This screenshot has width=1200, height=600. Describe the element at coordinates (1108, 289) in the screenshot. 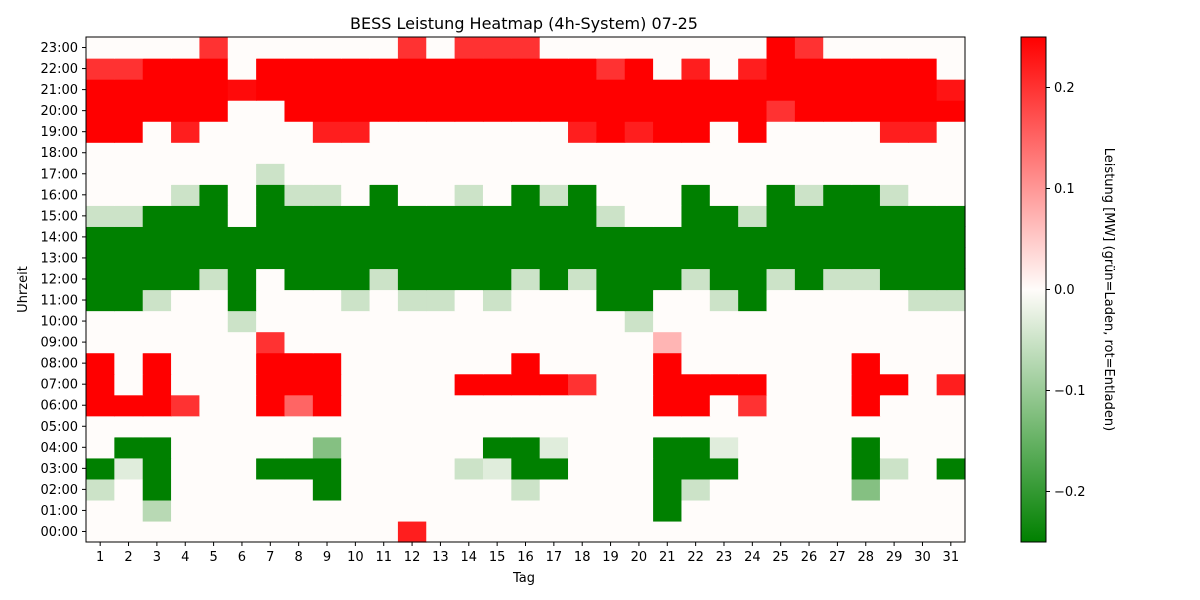

I see `colorbar-label: Leistung [MW] (grün=Laden, rot=Entladen)` at that location.